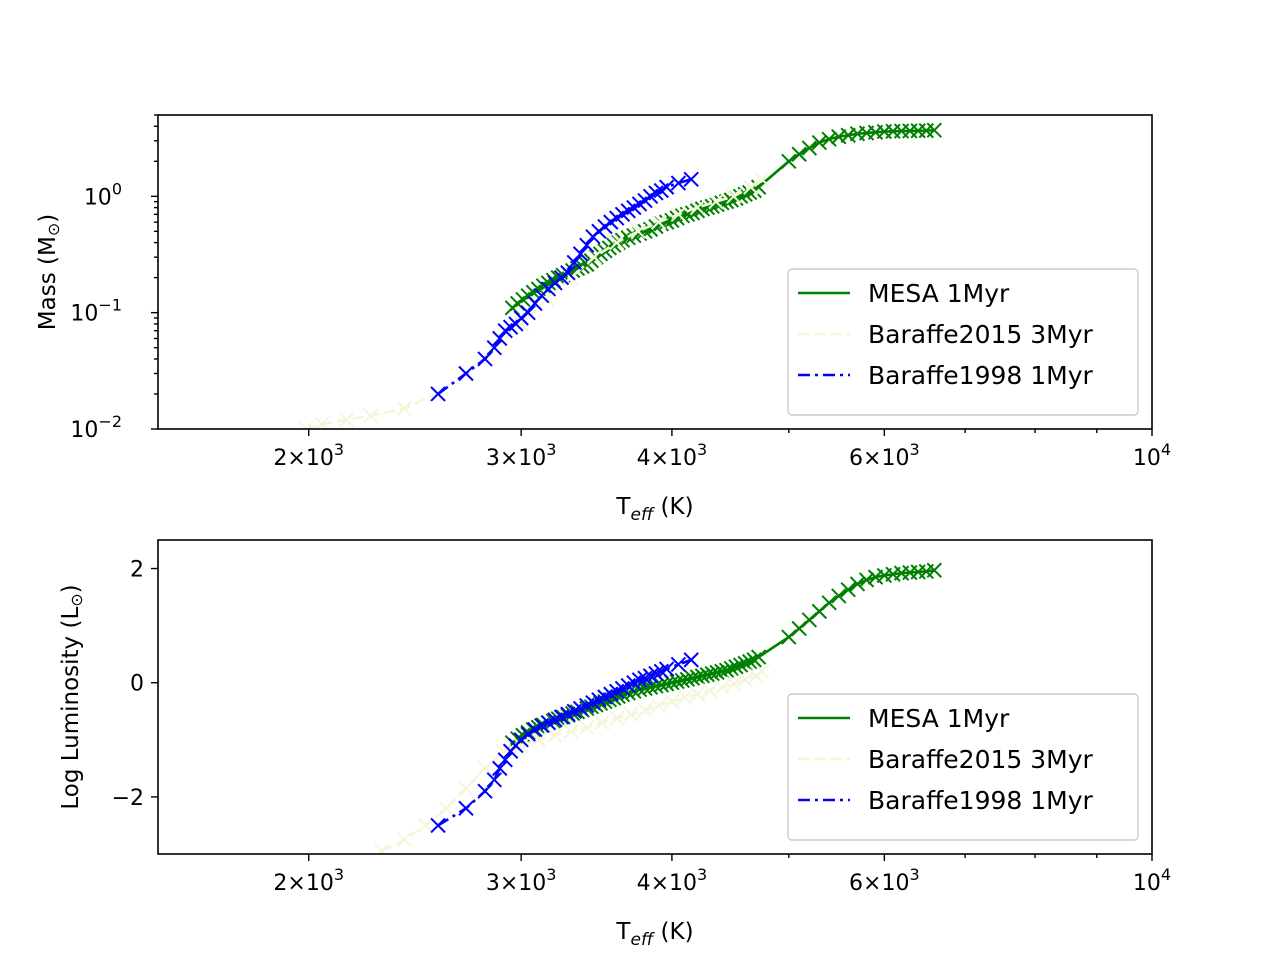 This screenshot has width=1280, height=960. I want to click on x-tick-label: 2×10³, so click(308, 880).